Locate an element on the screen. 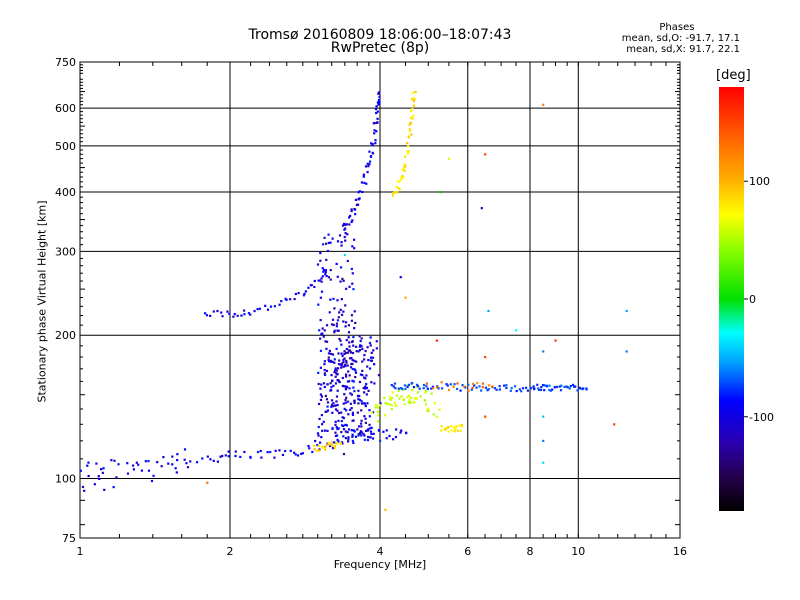 The height and width of the screenshot is (600, 800). colorbar-tick-label: 100 is located at coordinates (759, 181).